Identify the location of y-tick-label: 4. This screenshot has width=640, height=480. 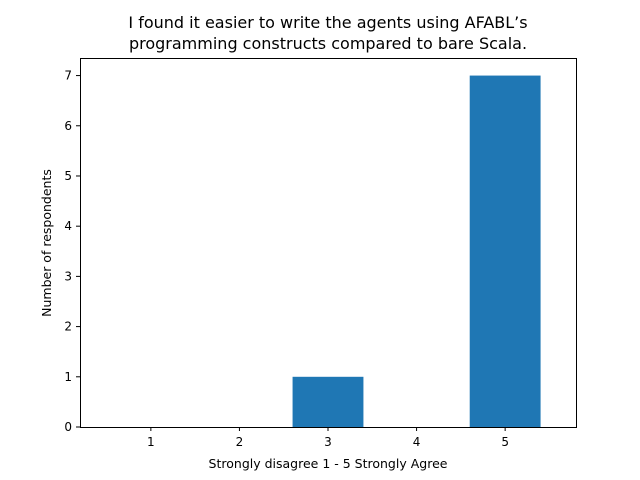
(68, 226).